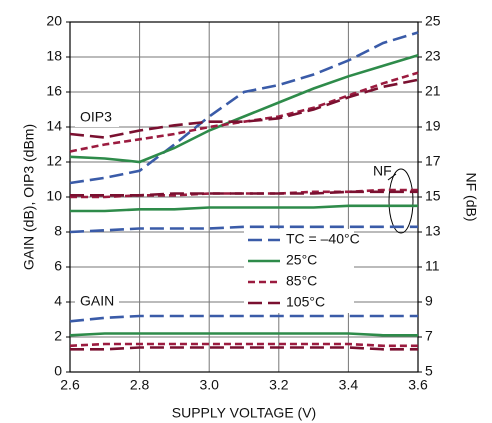 The image size is (492, 423). I want to click on y-tick-label: 4, so click(58, 301).